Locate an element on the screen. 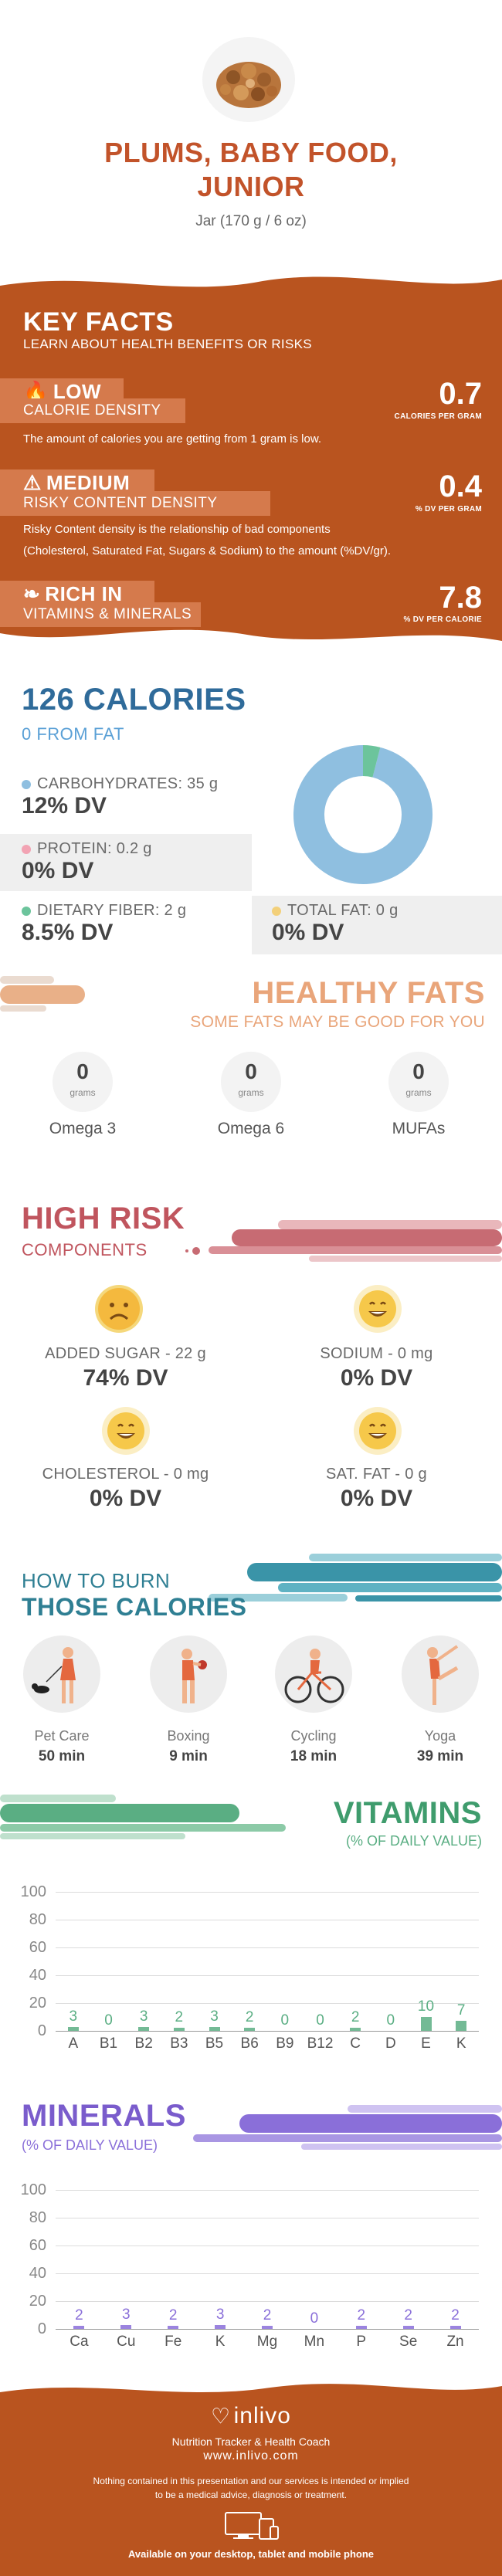  mineral-value-label: 3 is located at coordinates (127, 2314).